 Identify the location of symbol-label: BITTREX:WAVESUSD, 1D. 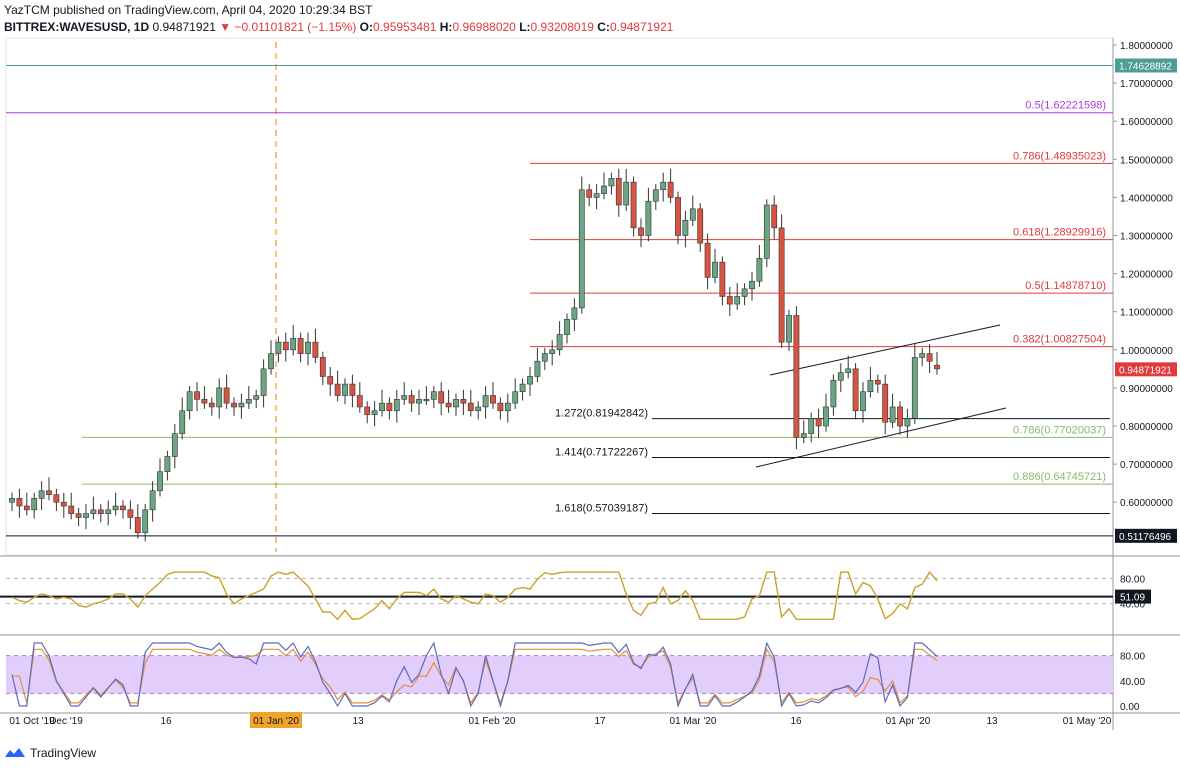
(77, 27).